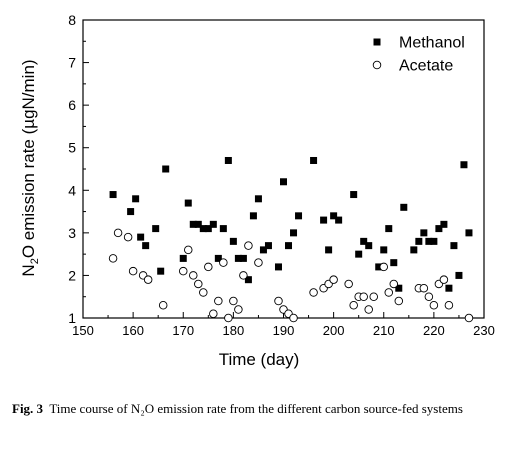  What do you see at coordinates (30, 167) in the screenshot?
I see `y-axis-label: N2O emission rate (µgN/min)` at bounding box center [30, 167].